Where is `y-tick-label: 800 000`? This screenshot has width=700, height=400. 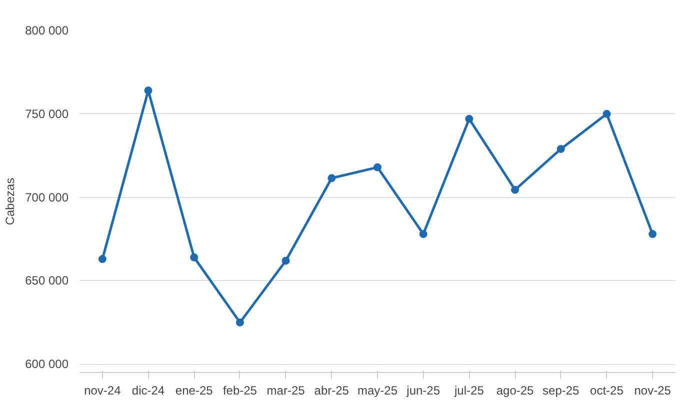
y-tick-label: 800 000 is located at coordinates (47, 31).